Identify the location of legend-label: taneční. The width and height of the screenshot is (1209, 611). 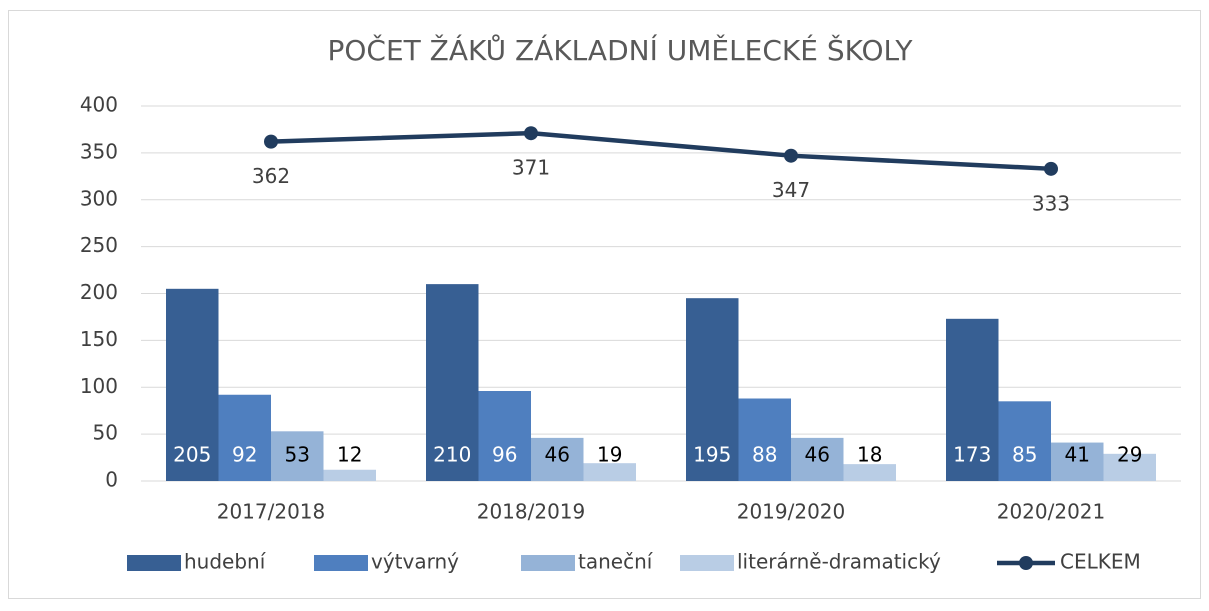
(616, 562).